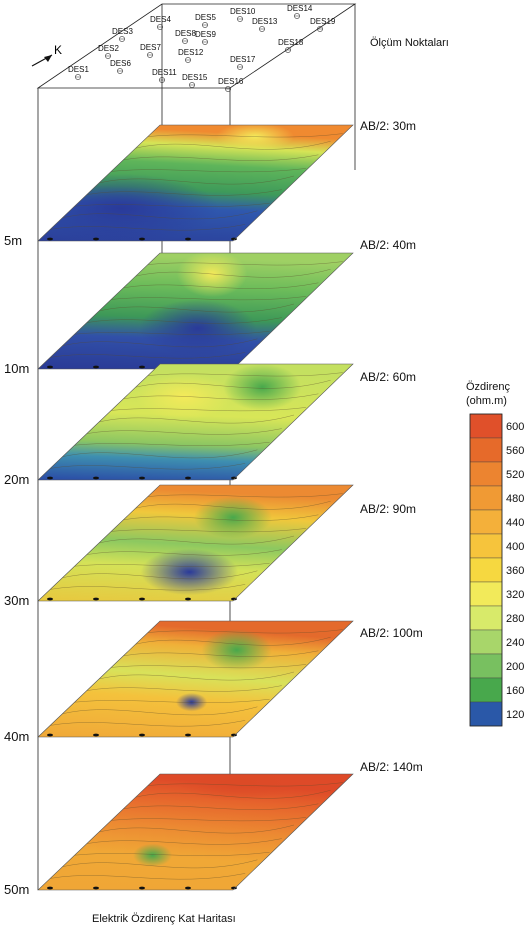 Image resolution: width=532 pixels, height=927 pixels. I want to click on layer-4: AB/2: 90m 30m, so click(210, 546).